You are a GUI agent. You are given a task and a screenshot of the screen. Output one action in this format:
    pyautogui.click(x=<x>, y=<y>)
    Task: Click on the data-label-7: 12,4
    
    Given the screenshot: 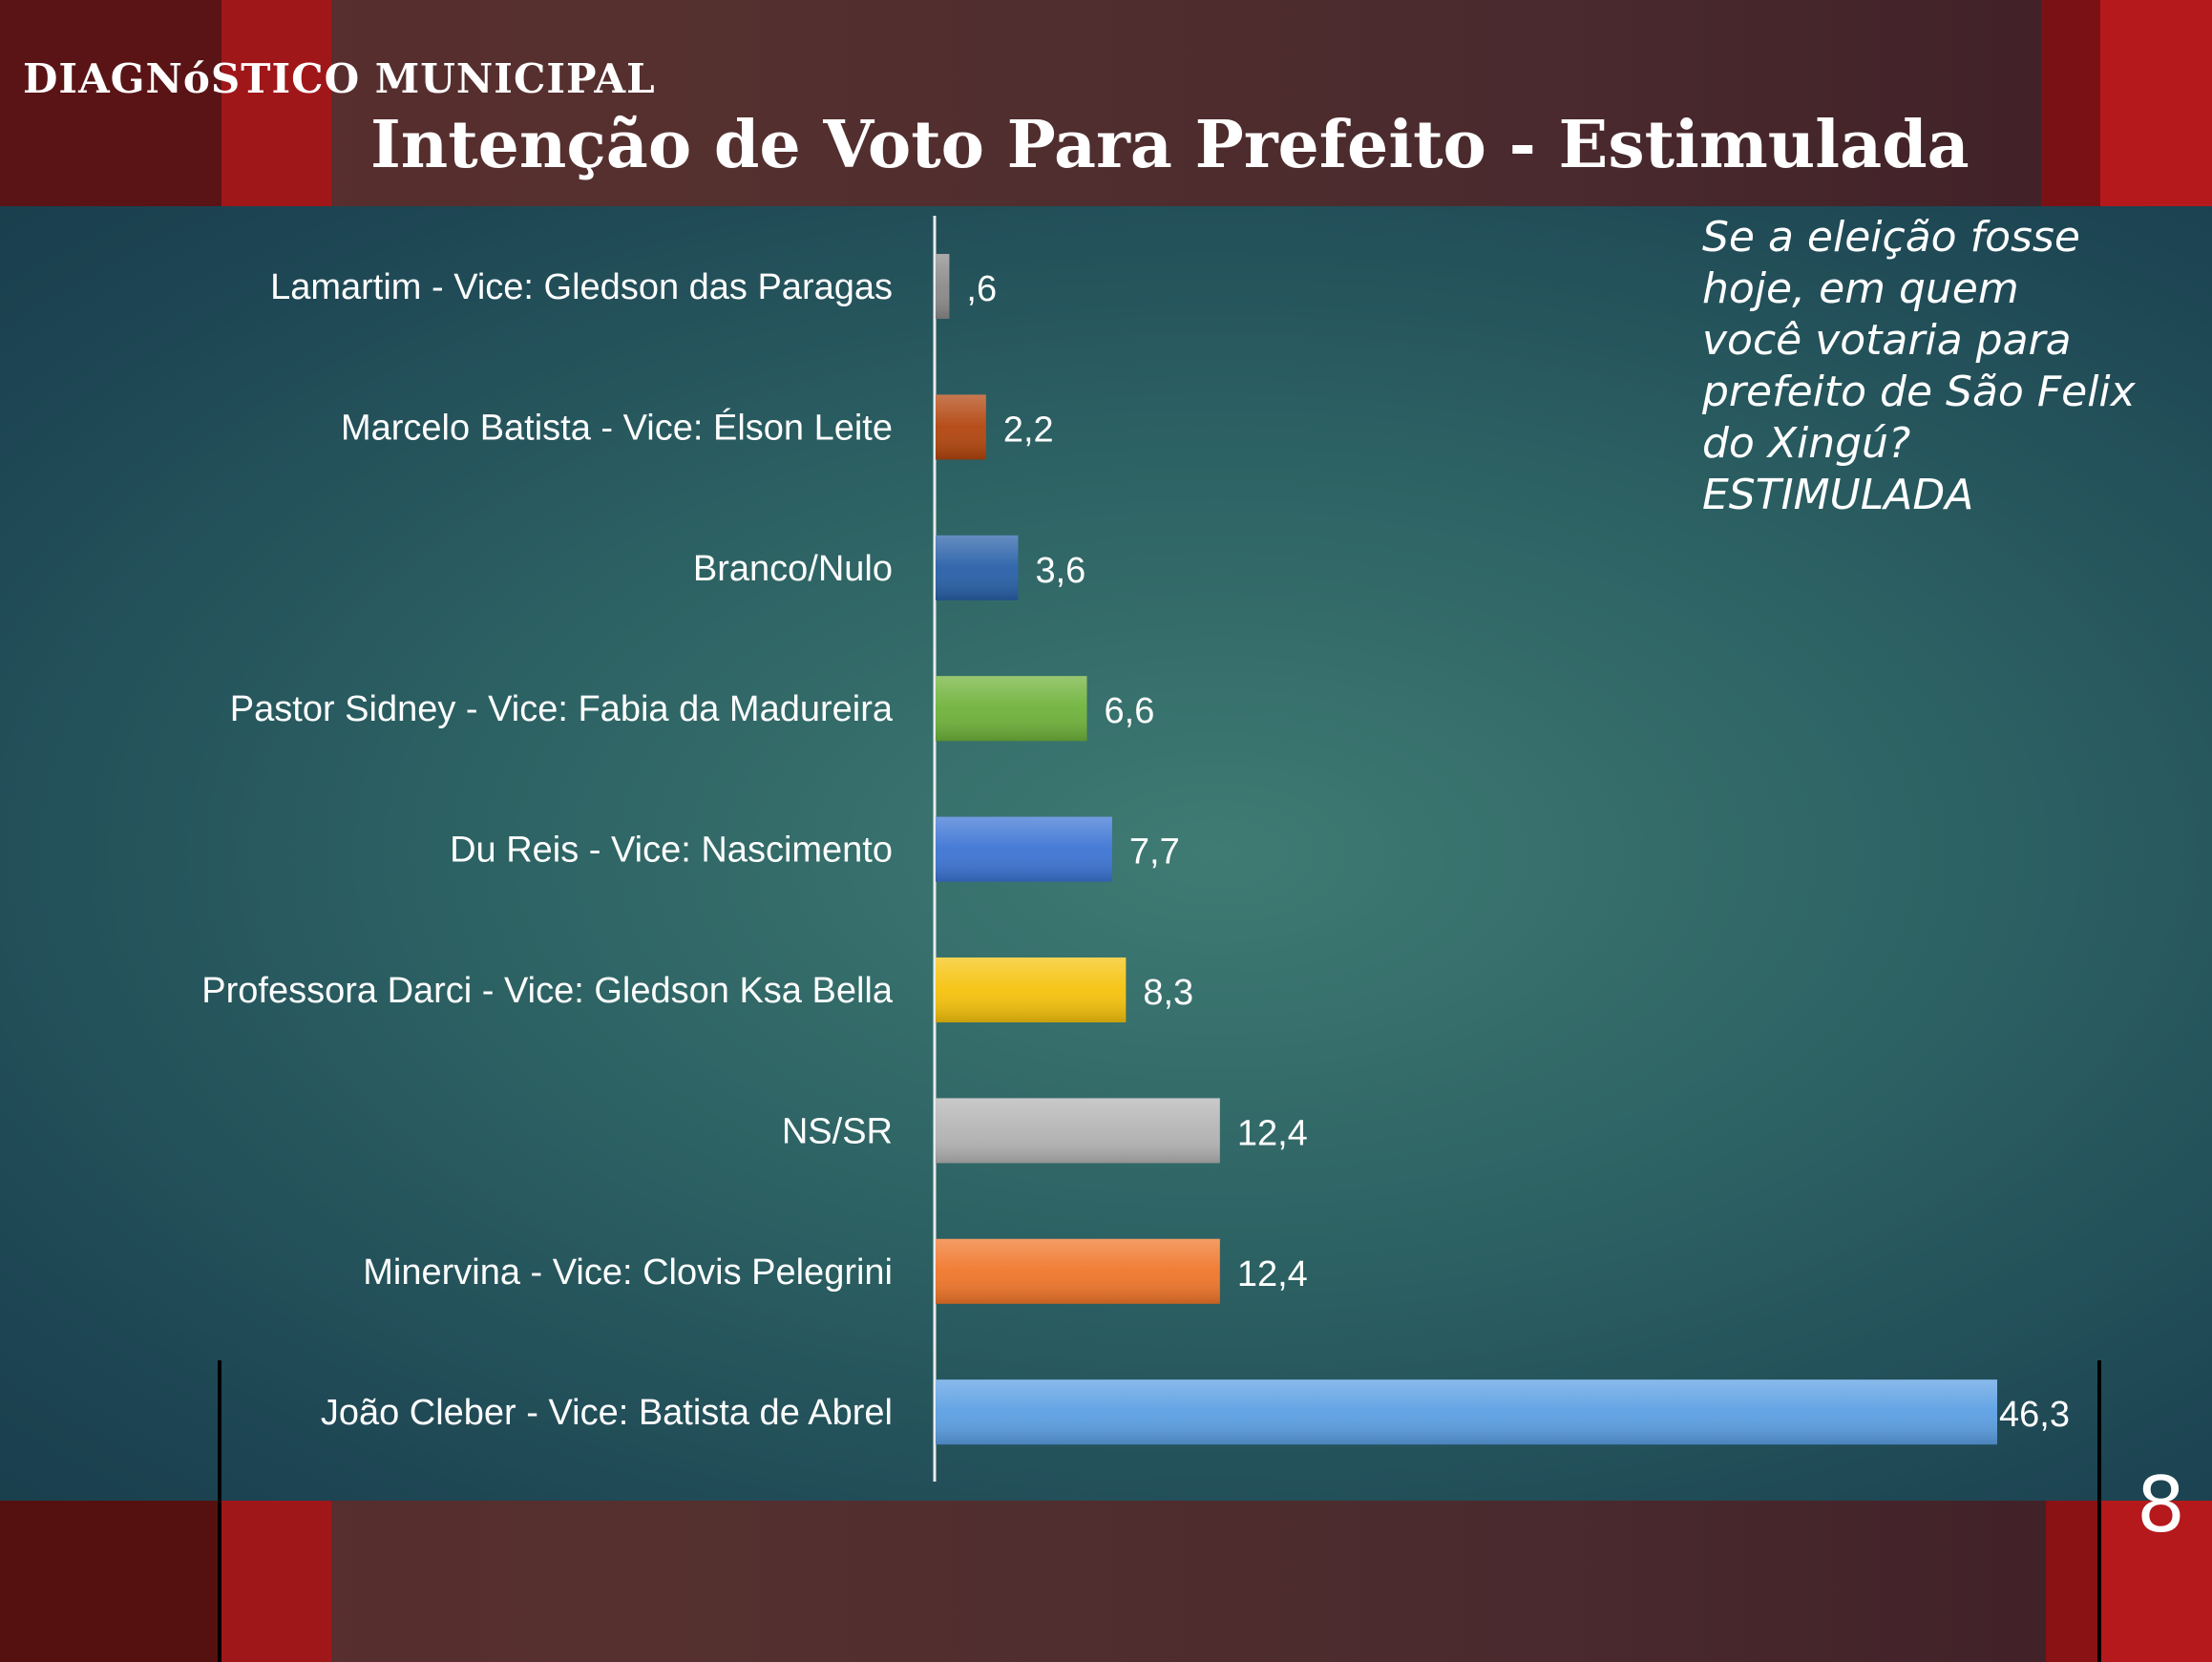 What is the action you would take?
    pyautogui.click(x=1272, y=1274)
    